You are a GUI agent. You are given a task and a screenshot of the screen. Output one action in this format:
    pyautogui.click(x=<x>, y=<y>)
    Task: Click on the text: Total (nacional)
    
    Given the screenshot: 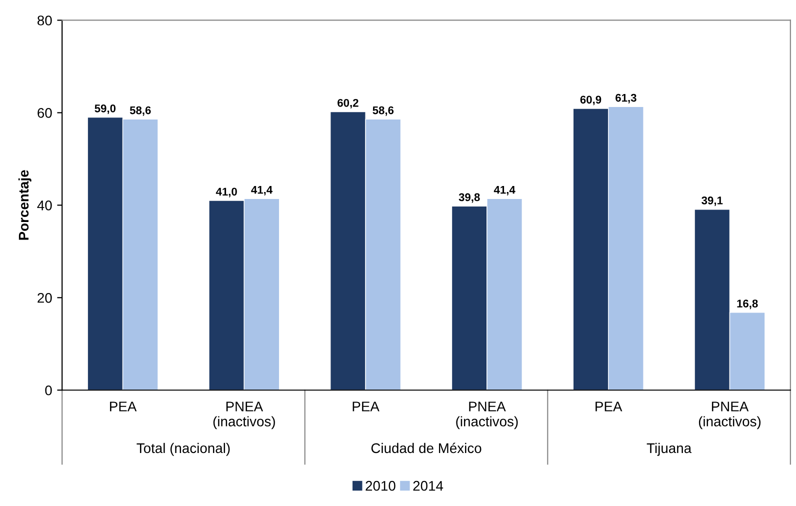 What is the action you would take?
    pyautogui.click(x=183, y=449)
    